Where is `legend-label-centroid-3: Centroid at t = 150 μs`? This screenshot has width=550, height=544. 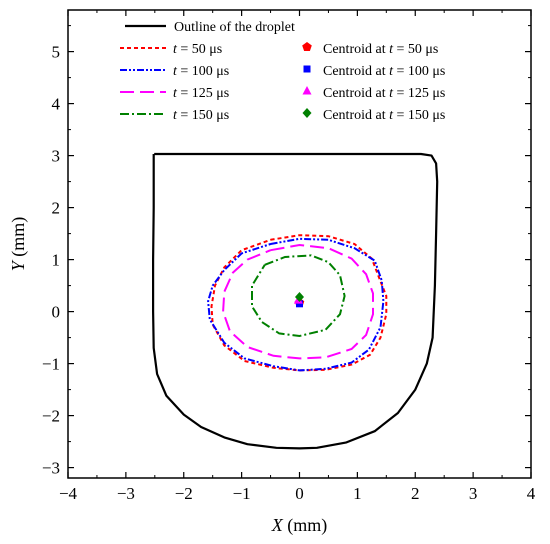 legend-label-centroid-3: Centroid at t = 150 μs is located at coordinates (384, 115).